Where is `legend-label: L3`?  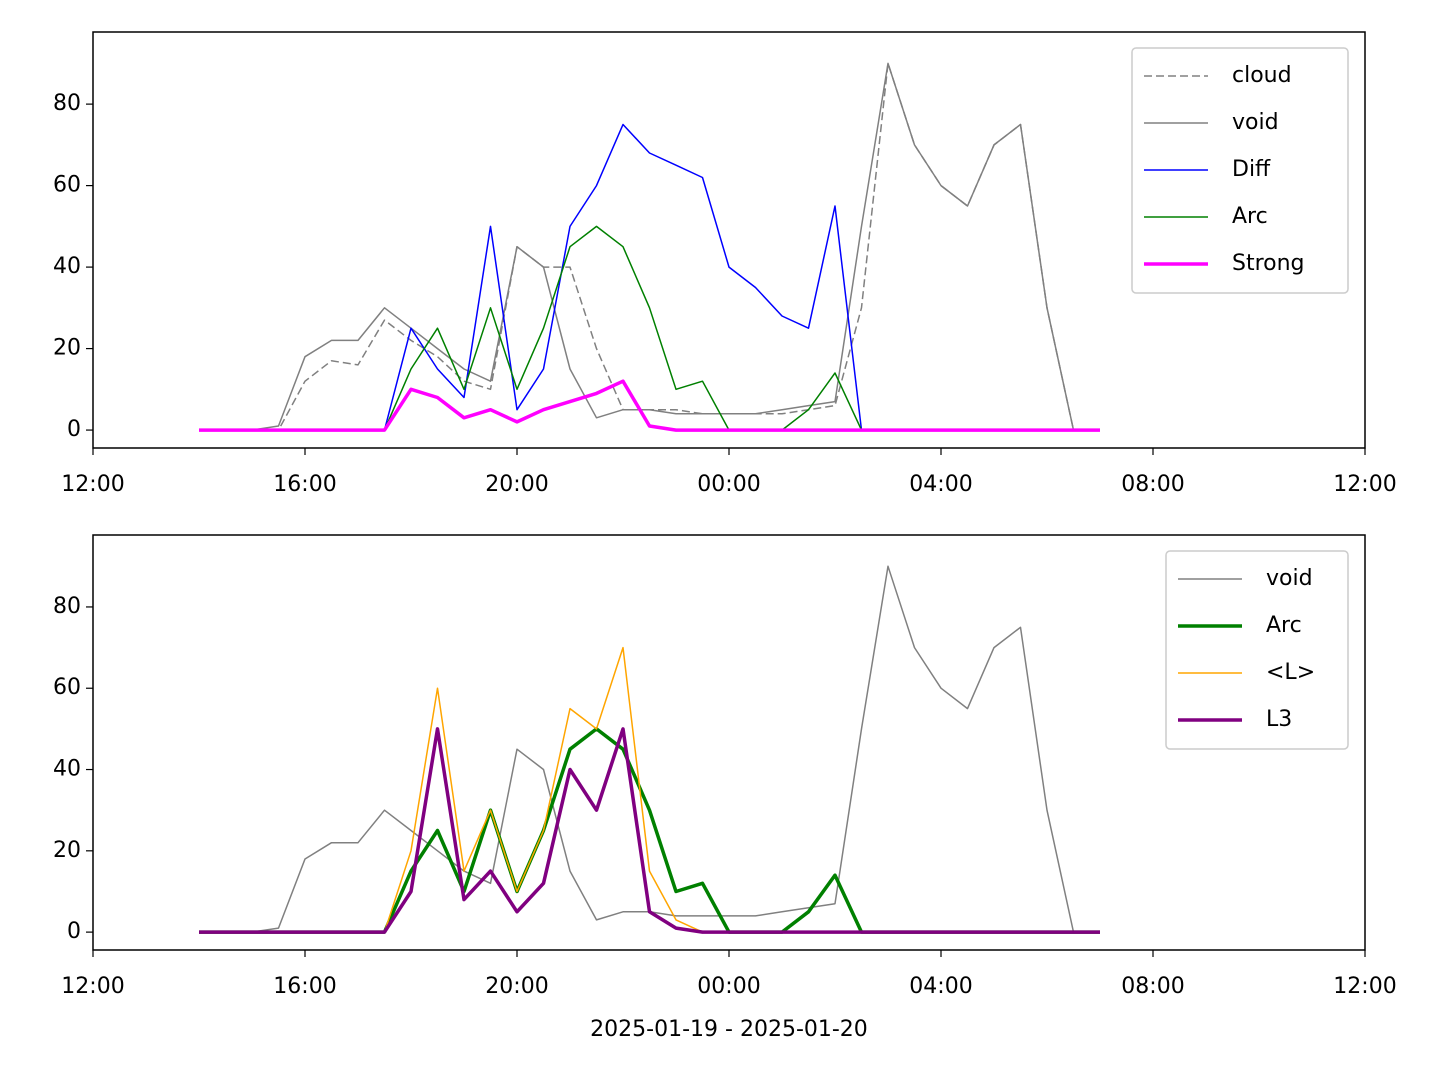 legend-label: L3 is located at coordinates (1279, 719).